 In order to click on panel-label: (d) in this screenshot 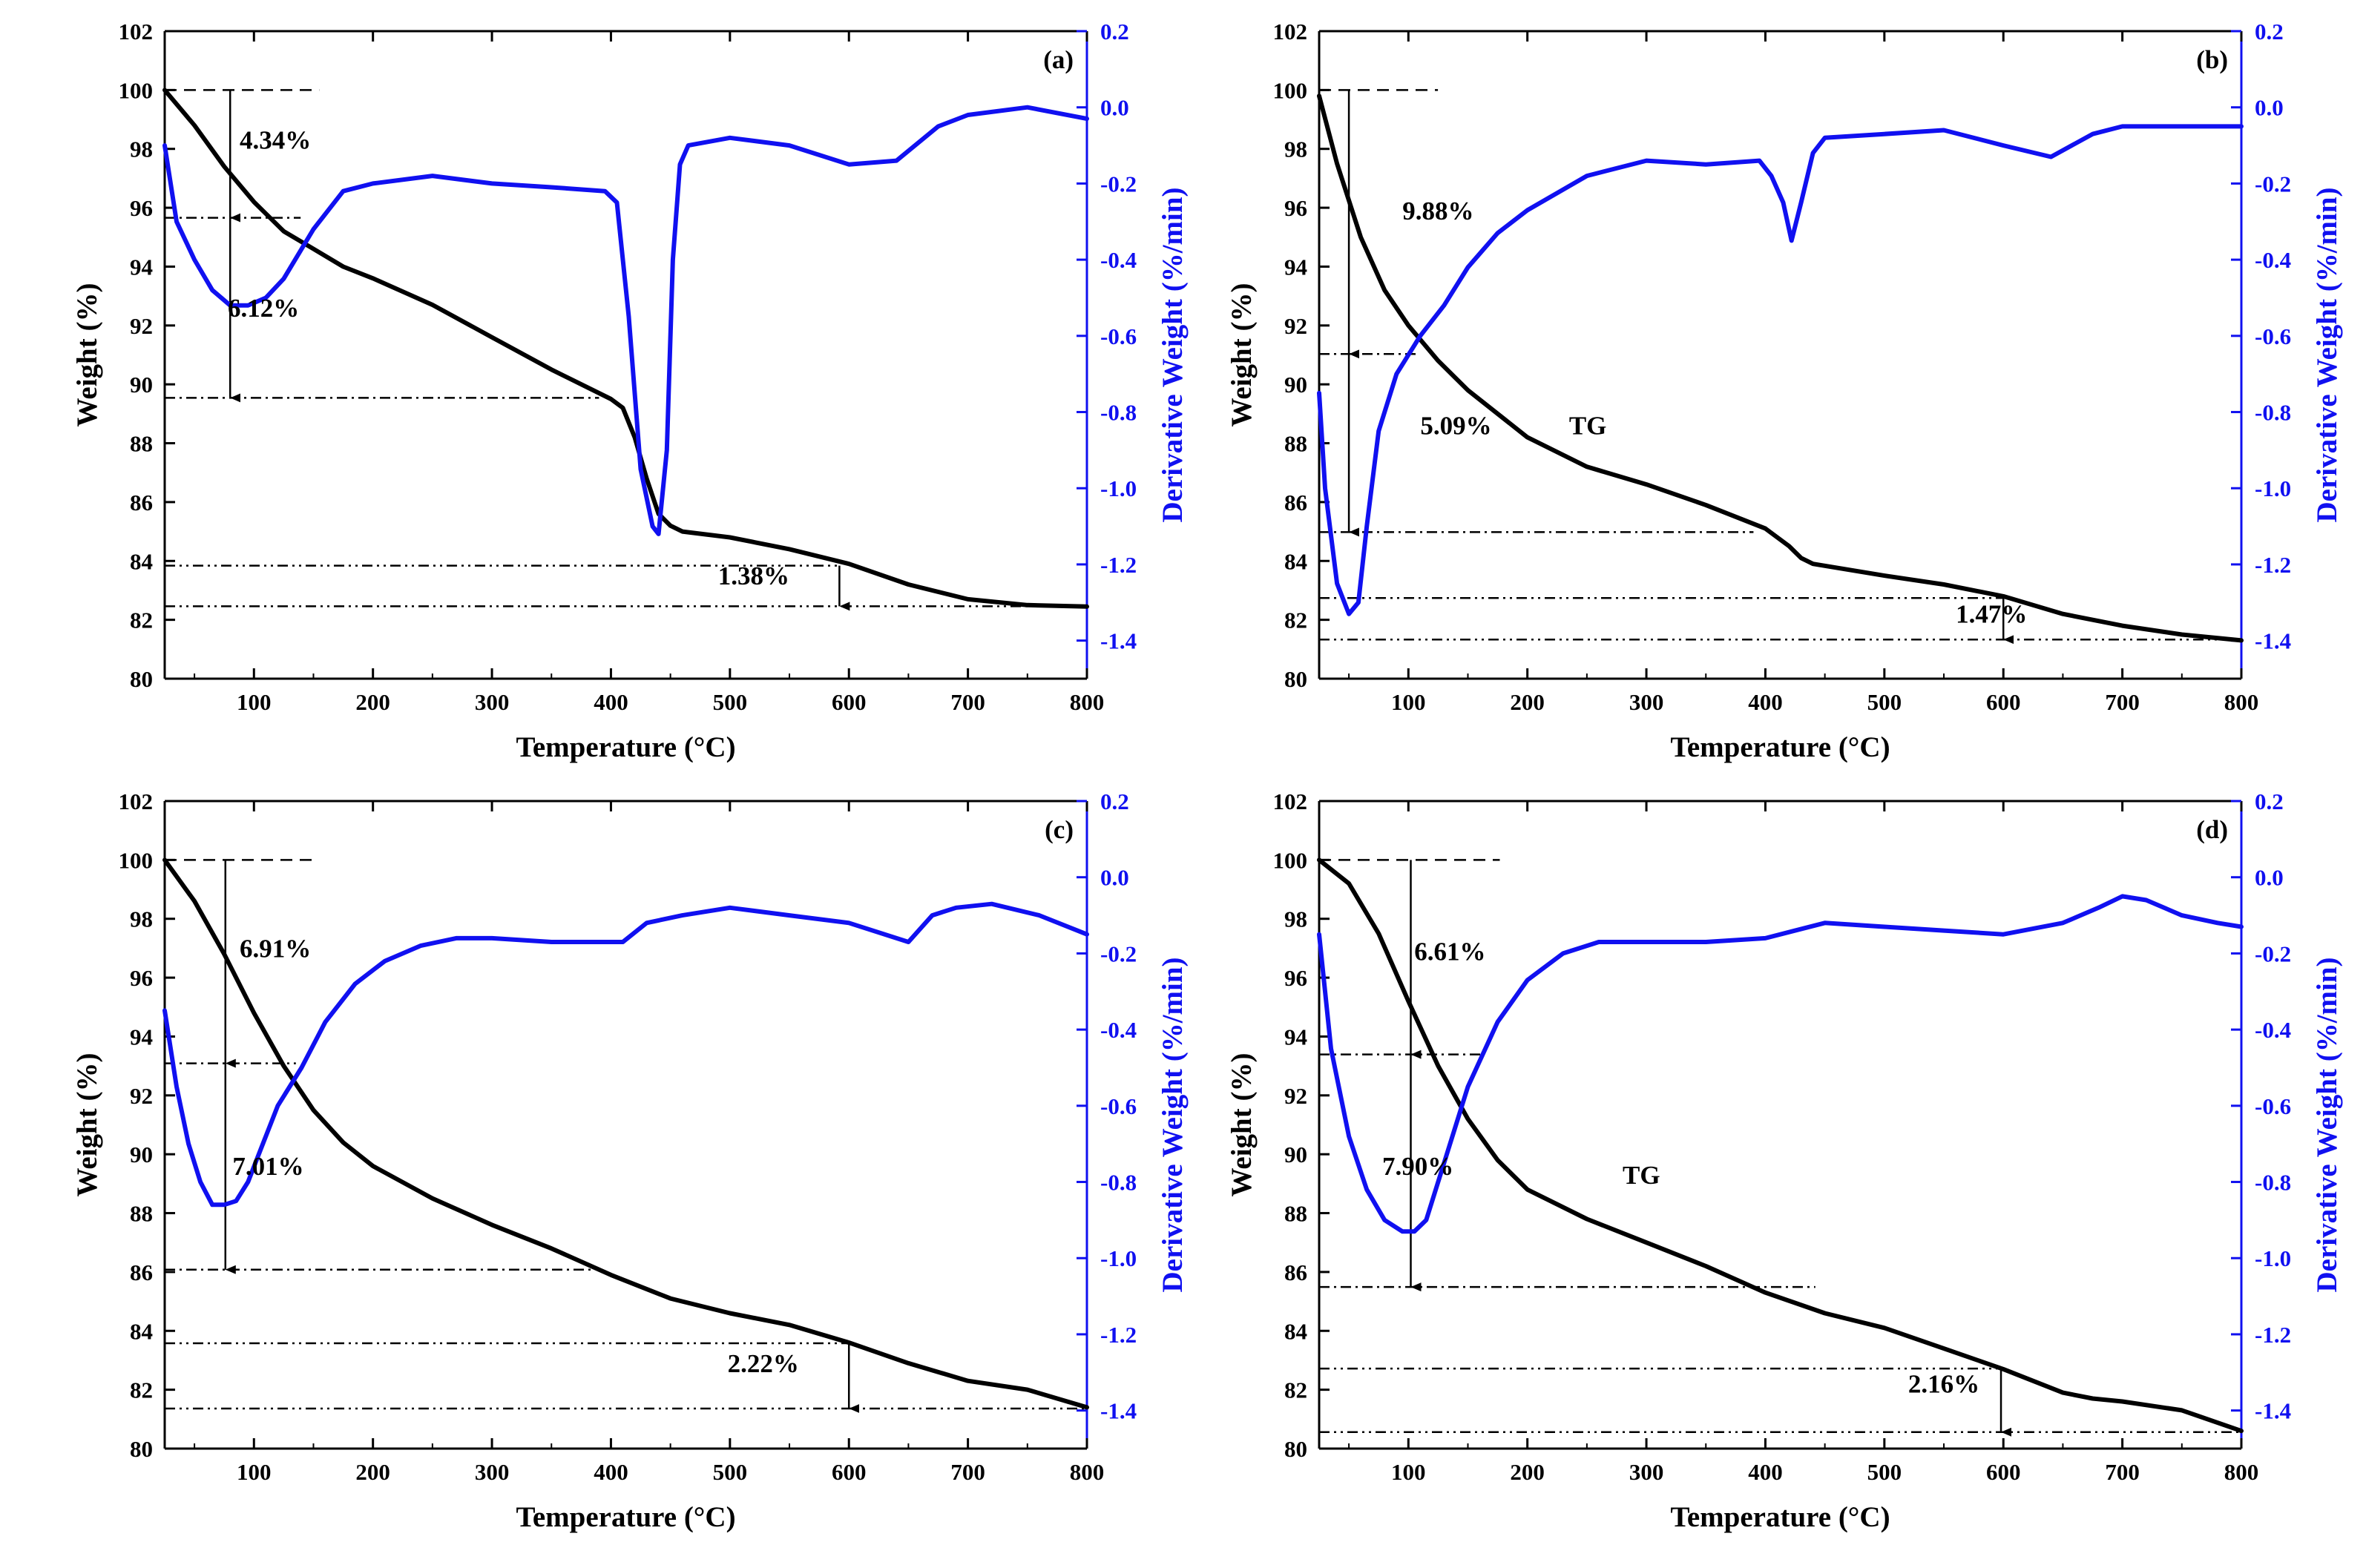, I will do `click(2212, 829)`.